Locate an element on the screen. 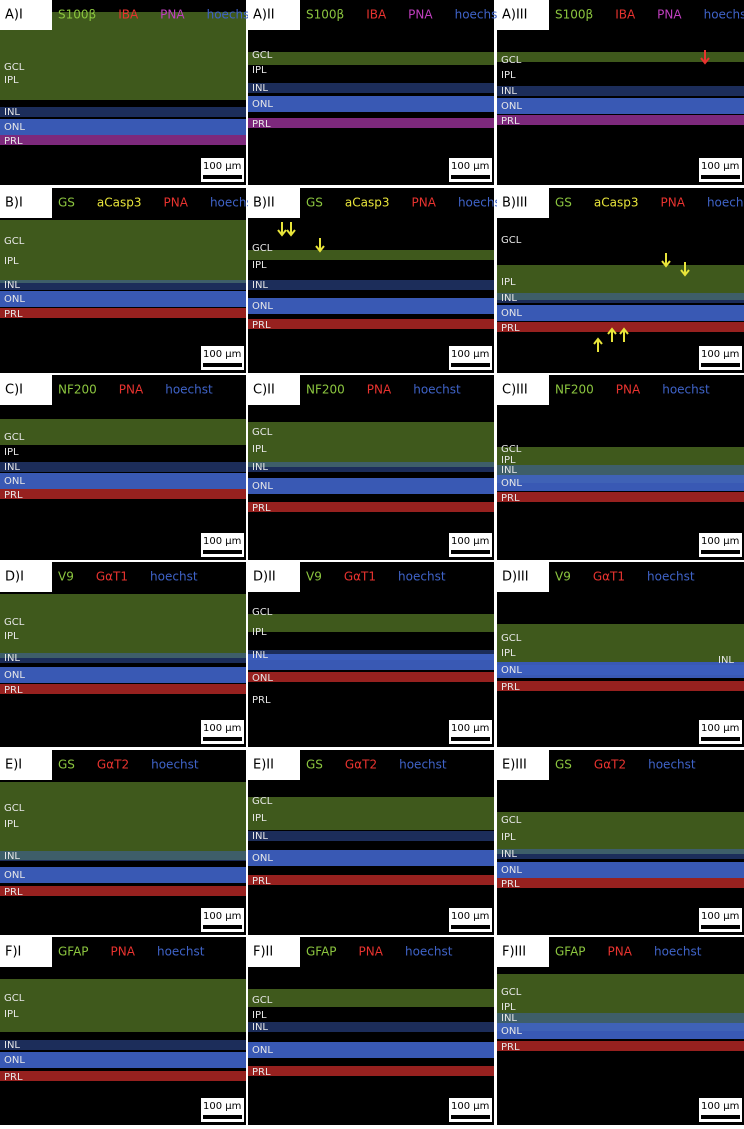 The image size is (744, 1129). stain-name: aCasp3 is located at coordinates (367, 203).